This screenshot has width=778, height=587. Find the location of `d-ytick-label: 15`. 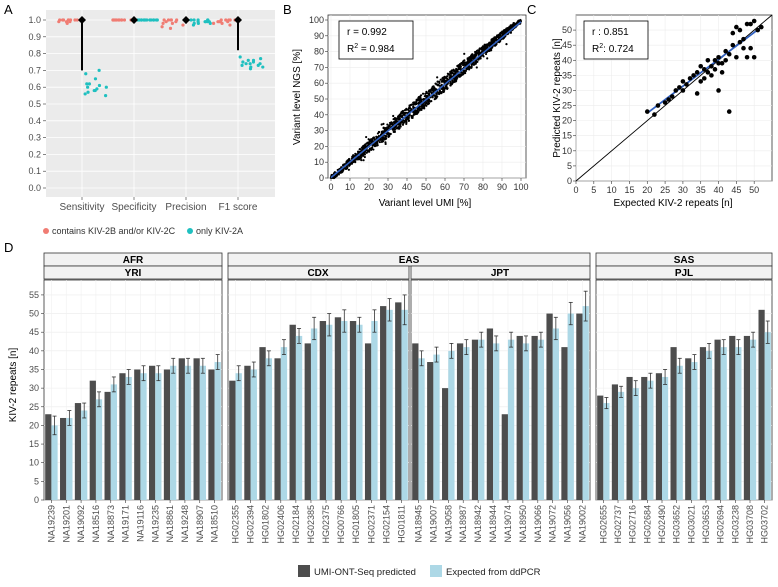

d-ytick-label: 15 is located at coordinates (34, 444).